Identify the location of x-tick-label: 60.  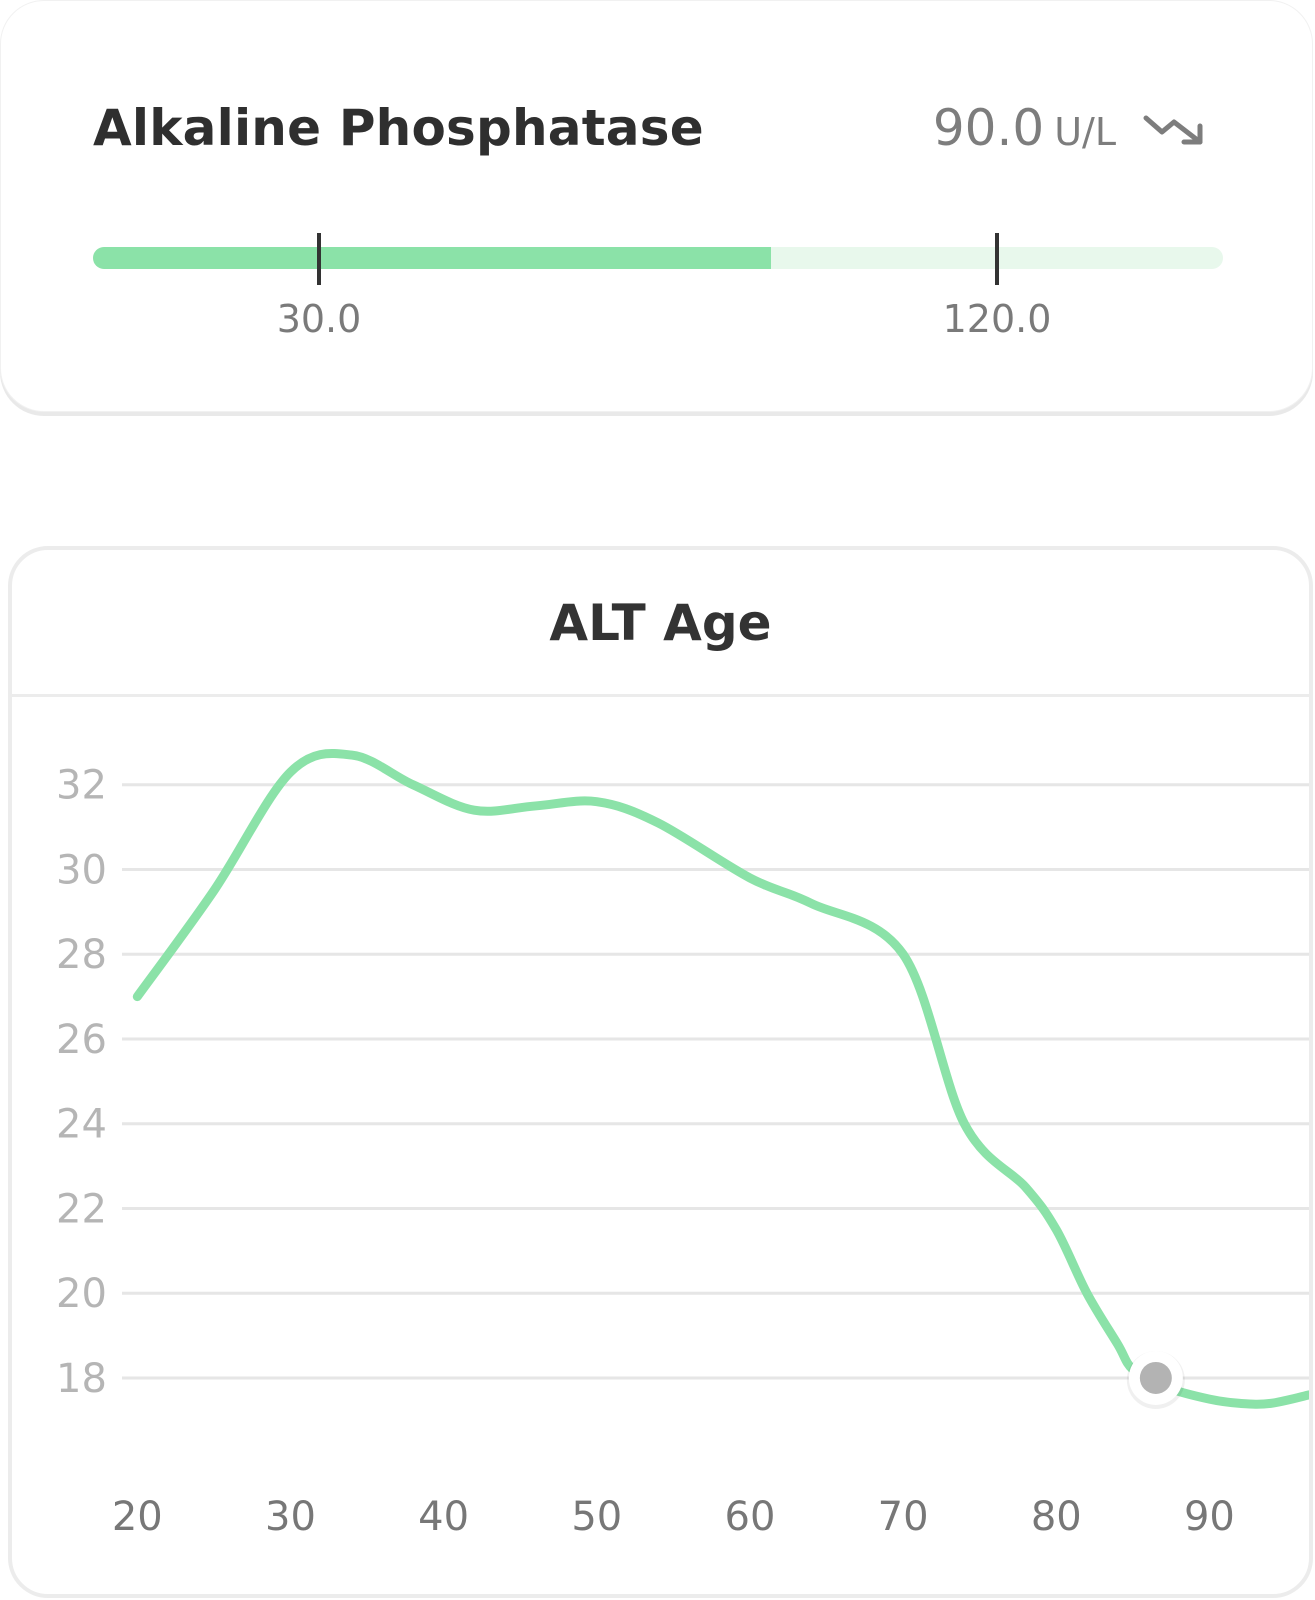
(750, 1517).